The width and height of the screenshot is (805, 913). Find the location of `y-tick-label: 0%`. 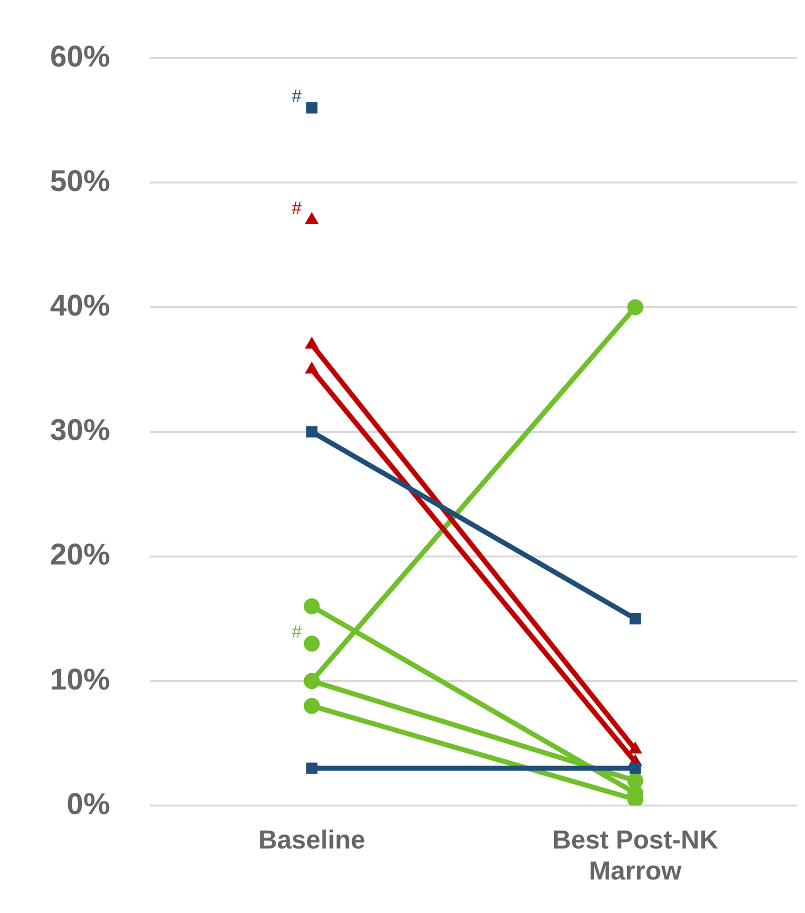

y-tick-label: 0% is located at coordinates (88, 804).